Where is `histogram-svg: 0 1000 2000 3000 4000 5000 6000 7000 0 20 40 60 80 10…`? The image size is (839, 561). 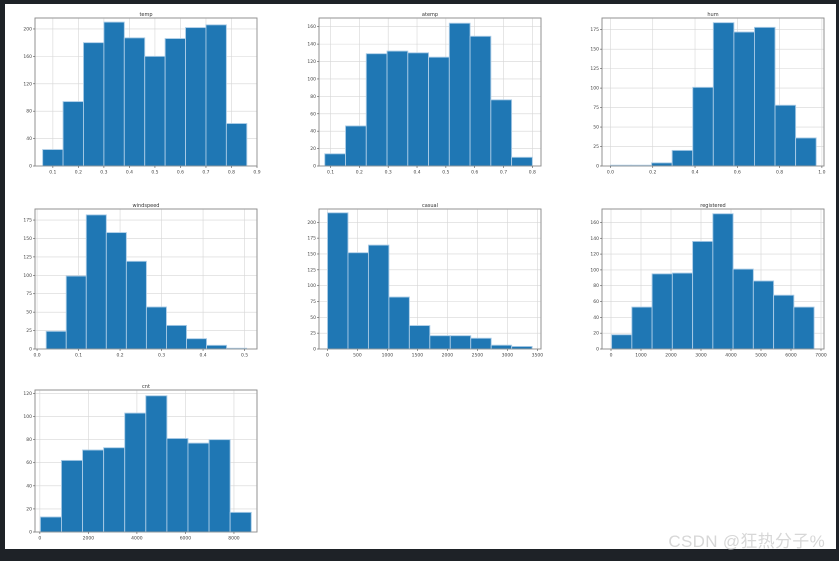 histogram-svg: 0 1000 2000 3000 4000 5000 6000 7000 0 20 40 60 80 10… is located at coordinates (708, 281).